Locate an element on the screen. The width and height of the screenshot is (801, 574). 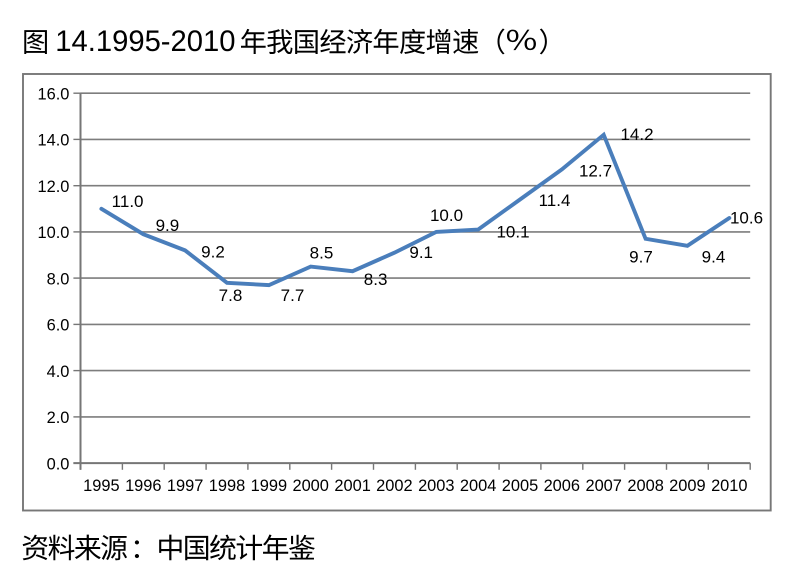
svg-text: 2007 is located at coordinates (603, 486).